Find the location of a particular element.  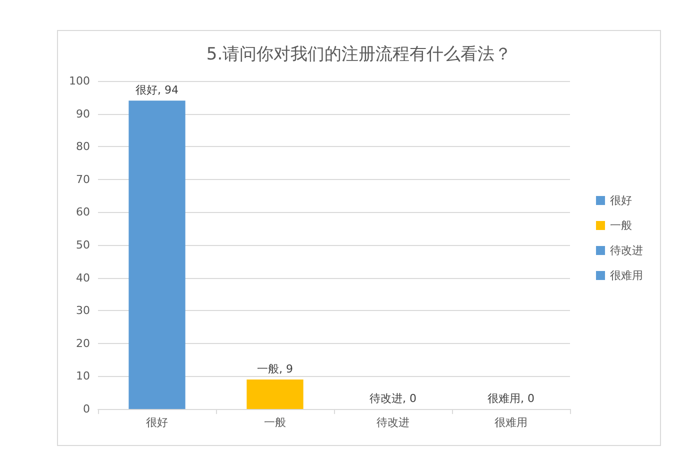

legend-label: 很好 is located at coordinates (621, 200).